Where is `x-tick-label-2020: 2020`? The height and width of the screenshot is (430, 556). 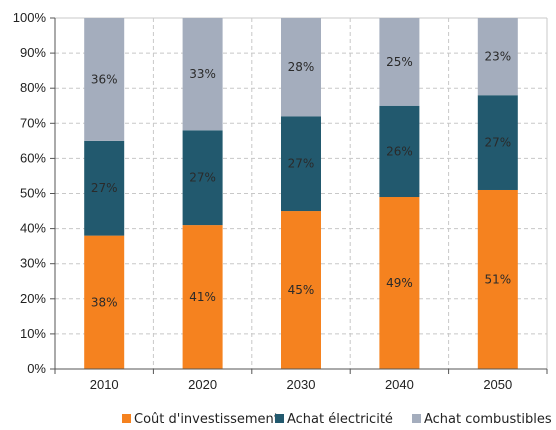 x-tick-label-2020: 2020 is located at coordinates (202, 384).